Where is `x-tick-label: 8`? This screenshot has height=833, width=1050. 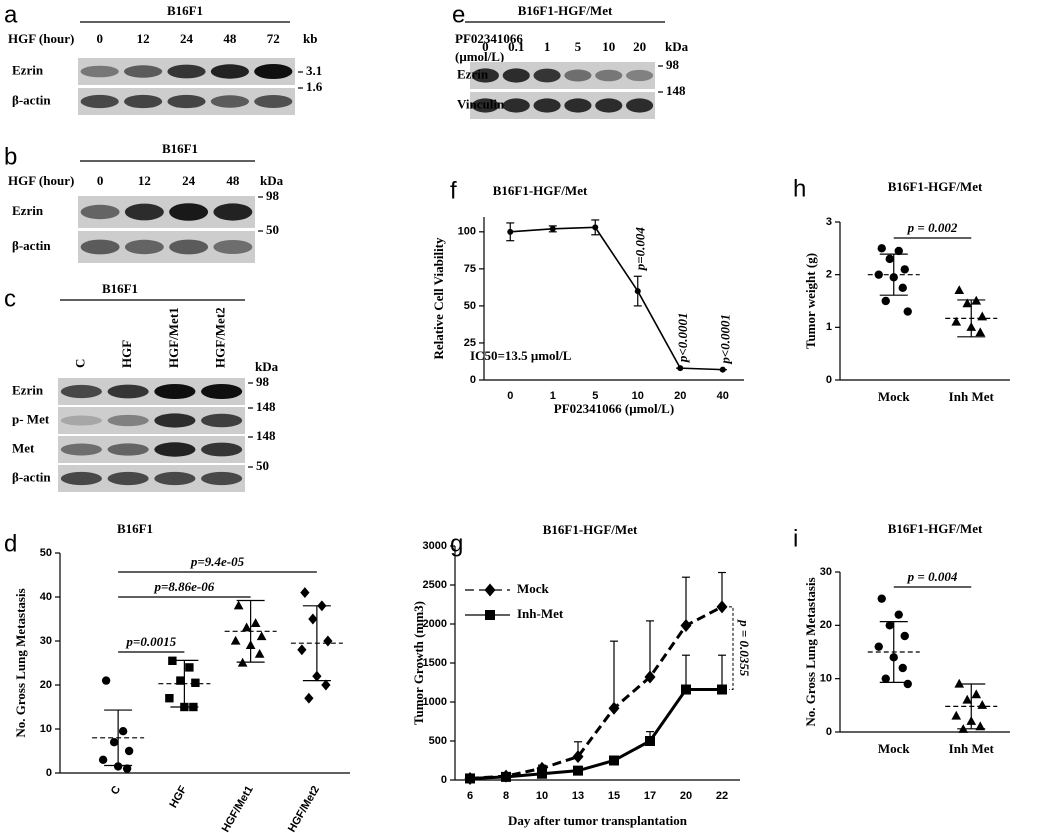
x-tick-label: 8 is located at coordinates (506, 796).